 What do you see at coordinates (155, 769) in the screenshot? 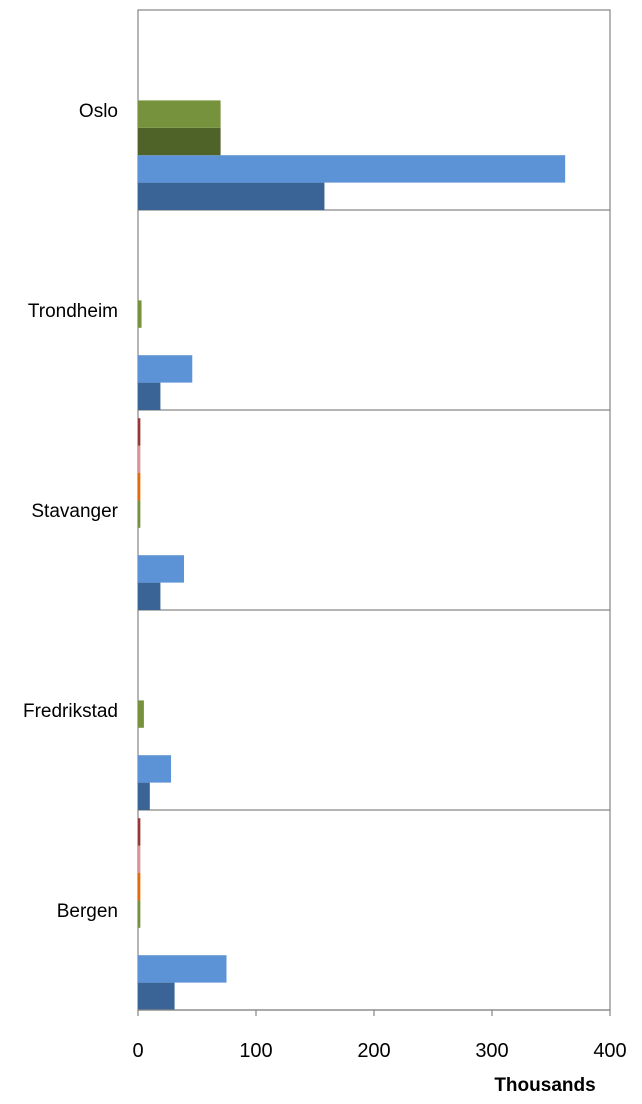
I see `bar-fredrikstad-s2` at bounding box center [155, 769].